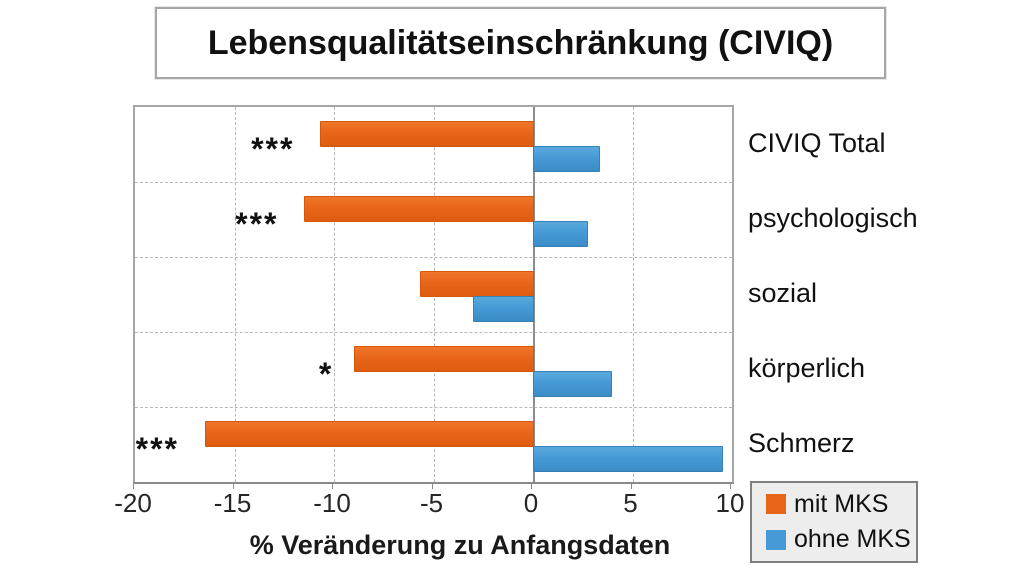 The image size is (1024, 576). Describe the element at coordinates (427, 134) in the screenshot. I see `bar-mit-mks-civiq-total` at that location.